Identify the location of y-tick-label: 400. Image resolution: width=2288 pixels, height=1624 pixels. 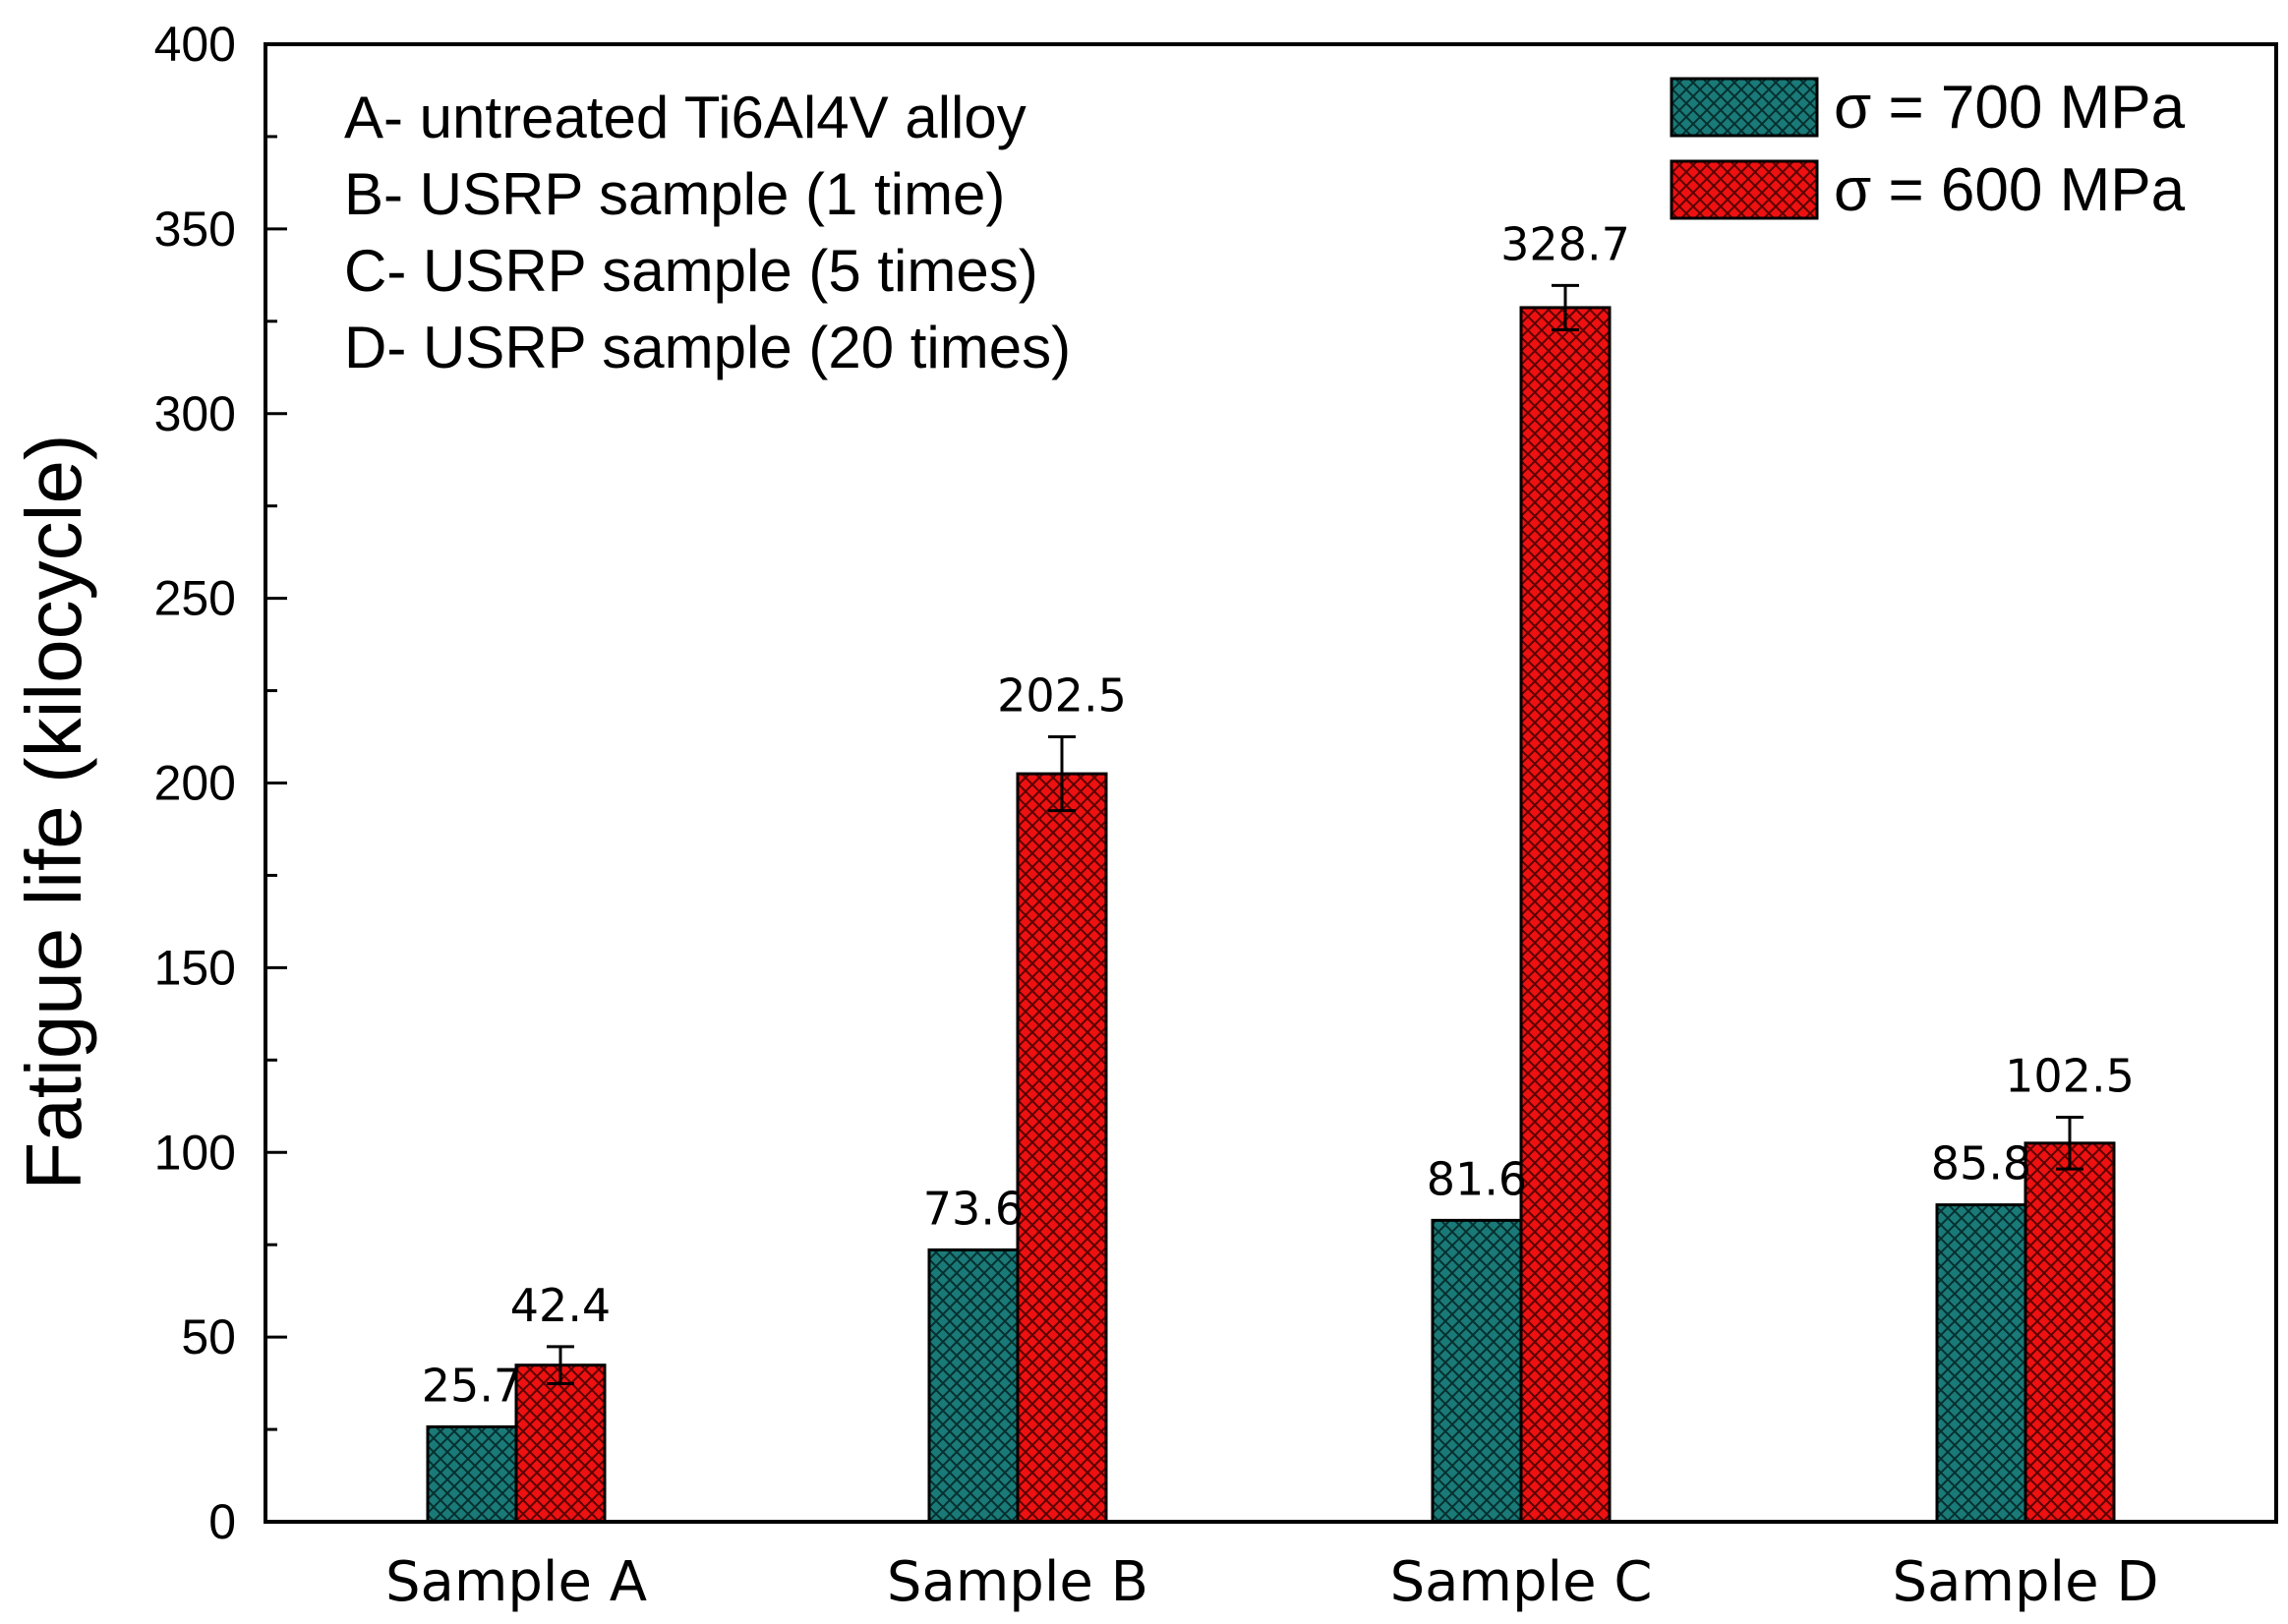
(195, 44).